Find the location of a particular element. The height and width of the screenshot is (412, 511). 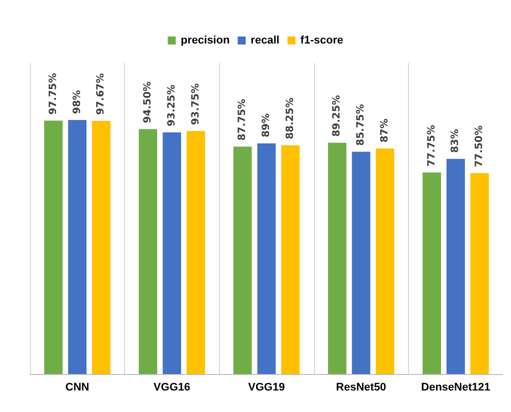

data-label: 97.75% is located at coordinates (53, 94).